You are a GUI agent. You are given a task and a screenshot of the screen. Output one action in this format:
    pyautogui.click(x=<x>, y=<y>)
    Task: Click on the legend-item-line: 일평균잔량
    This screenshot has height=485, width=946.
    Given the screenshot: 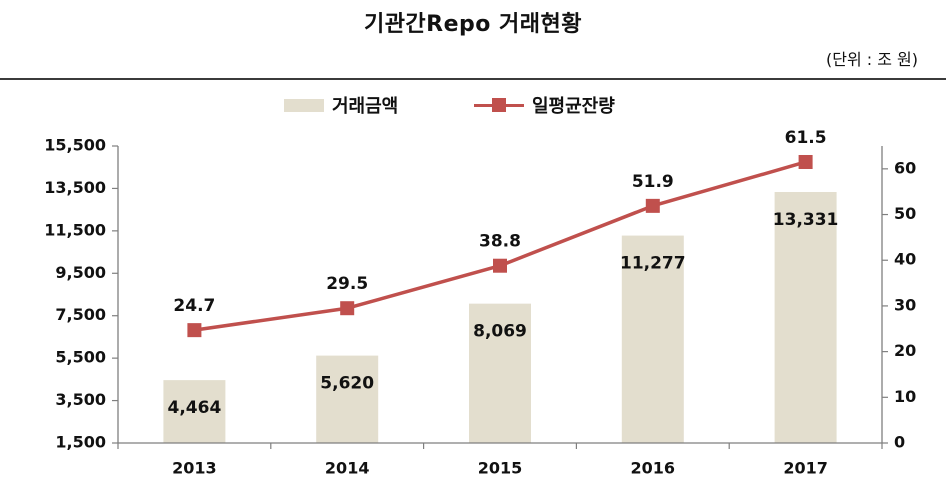 What is the action you would take?
    pyautogui.click(x=544, y=105)
    